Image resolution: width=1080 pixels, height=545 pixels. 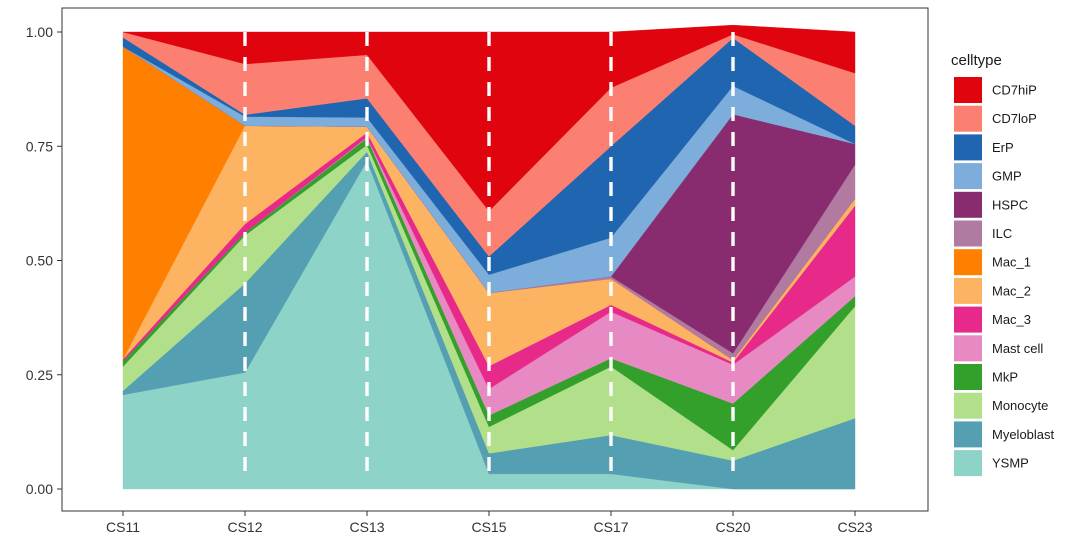 What do you see at coordinates (1011, 319) in the screenshot?
I see `legend-label-mac-3: Mac_3` at bounding box center [1011, 319].